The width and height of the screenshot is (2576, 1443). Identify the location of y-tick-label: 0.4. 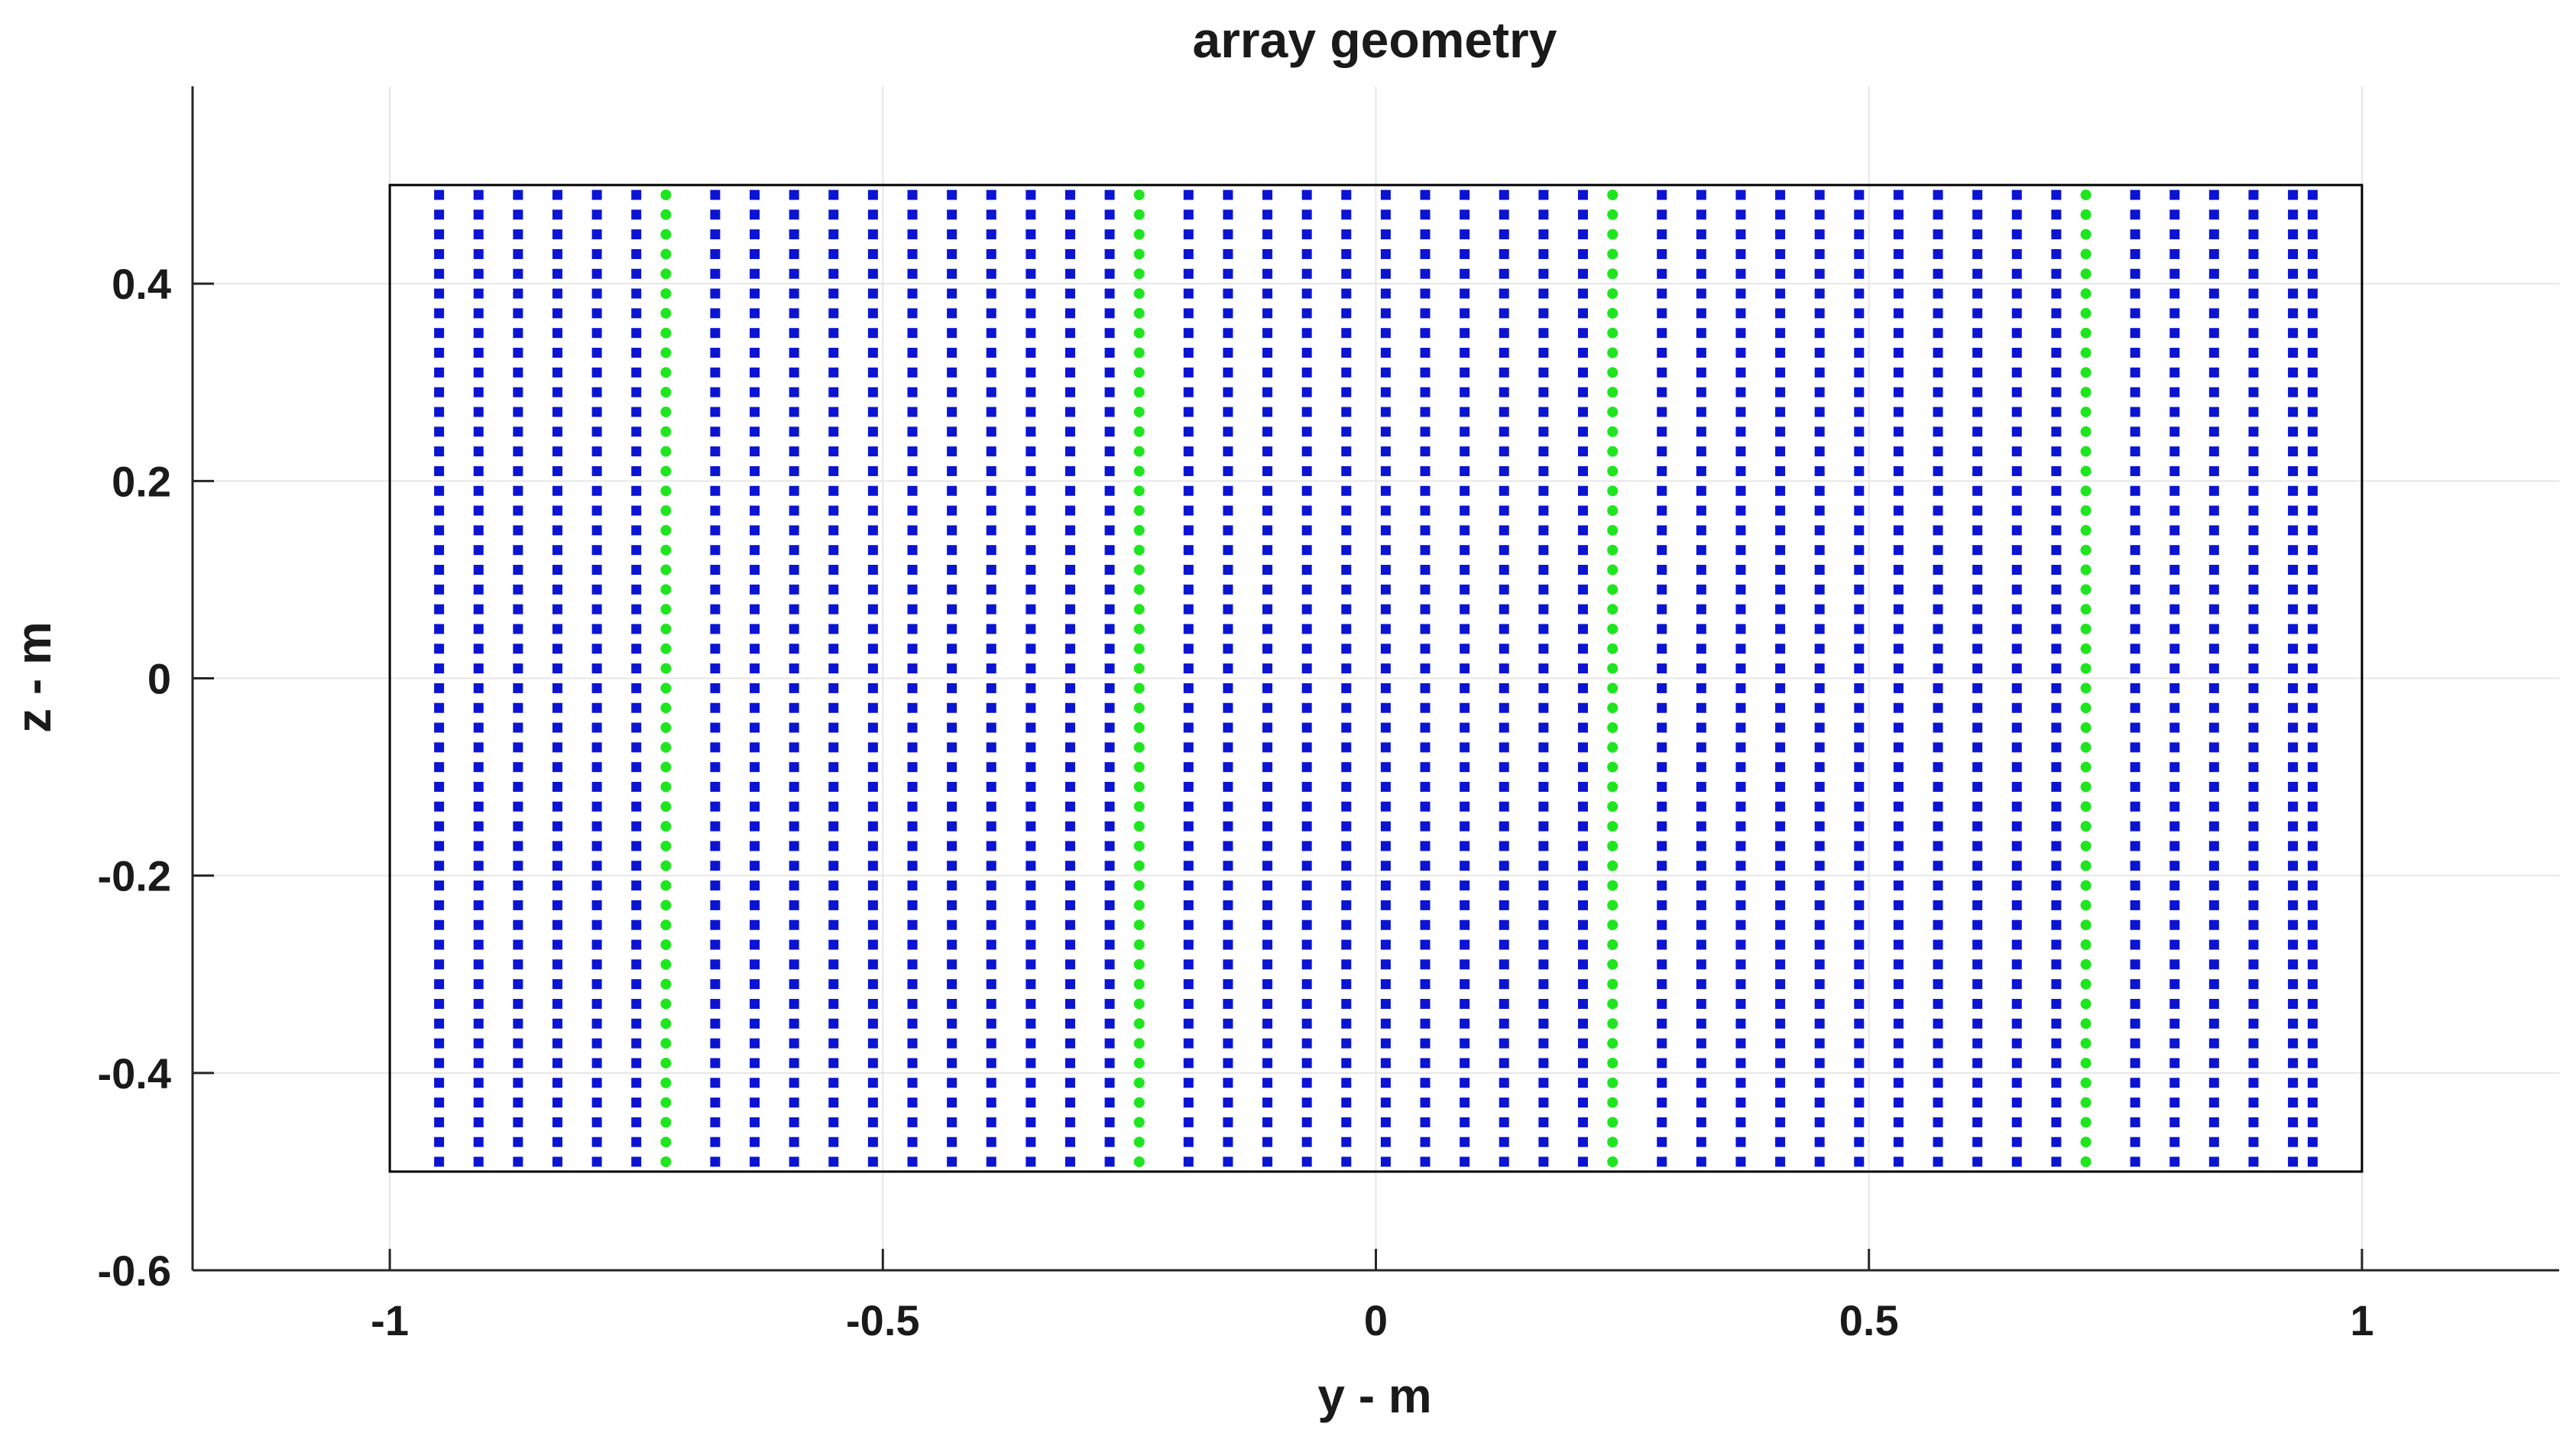
(141, 284).